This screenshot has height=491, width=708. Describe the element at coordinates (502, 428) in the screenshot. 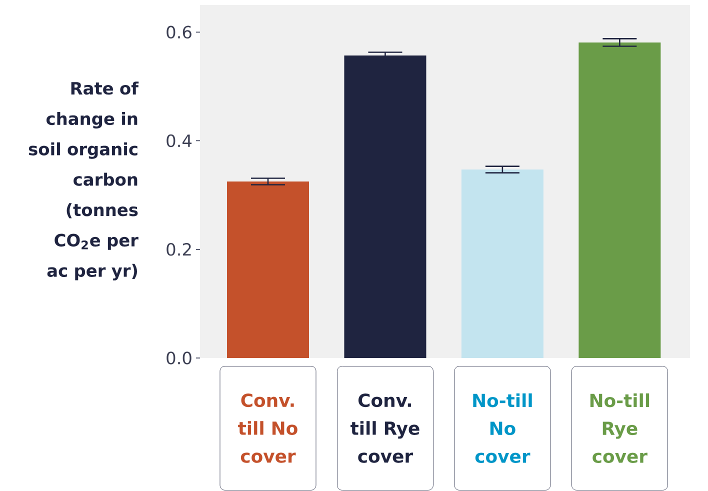

I see `x-tick-label: No-till No cover` at that location.